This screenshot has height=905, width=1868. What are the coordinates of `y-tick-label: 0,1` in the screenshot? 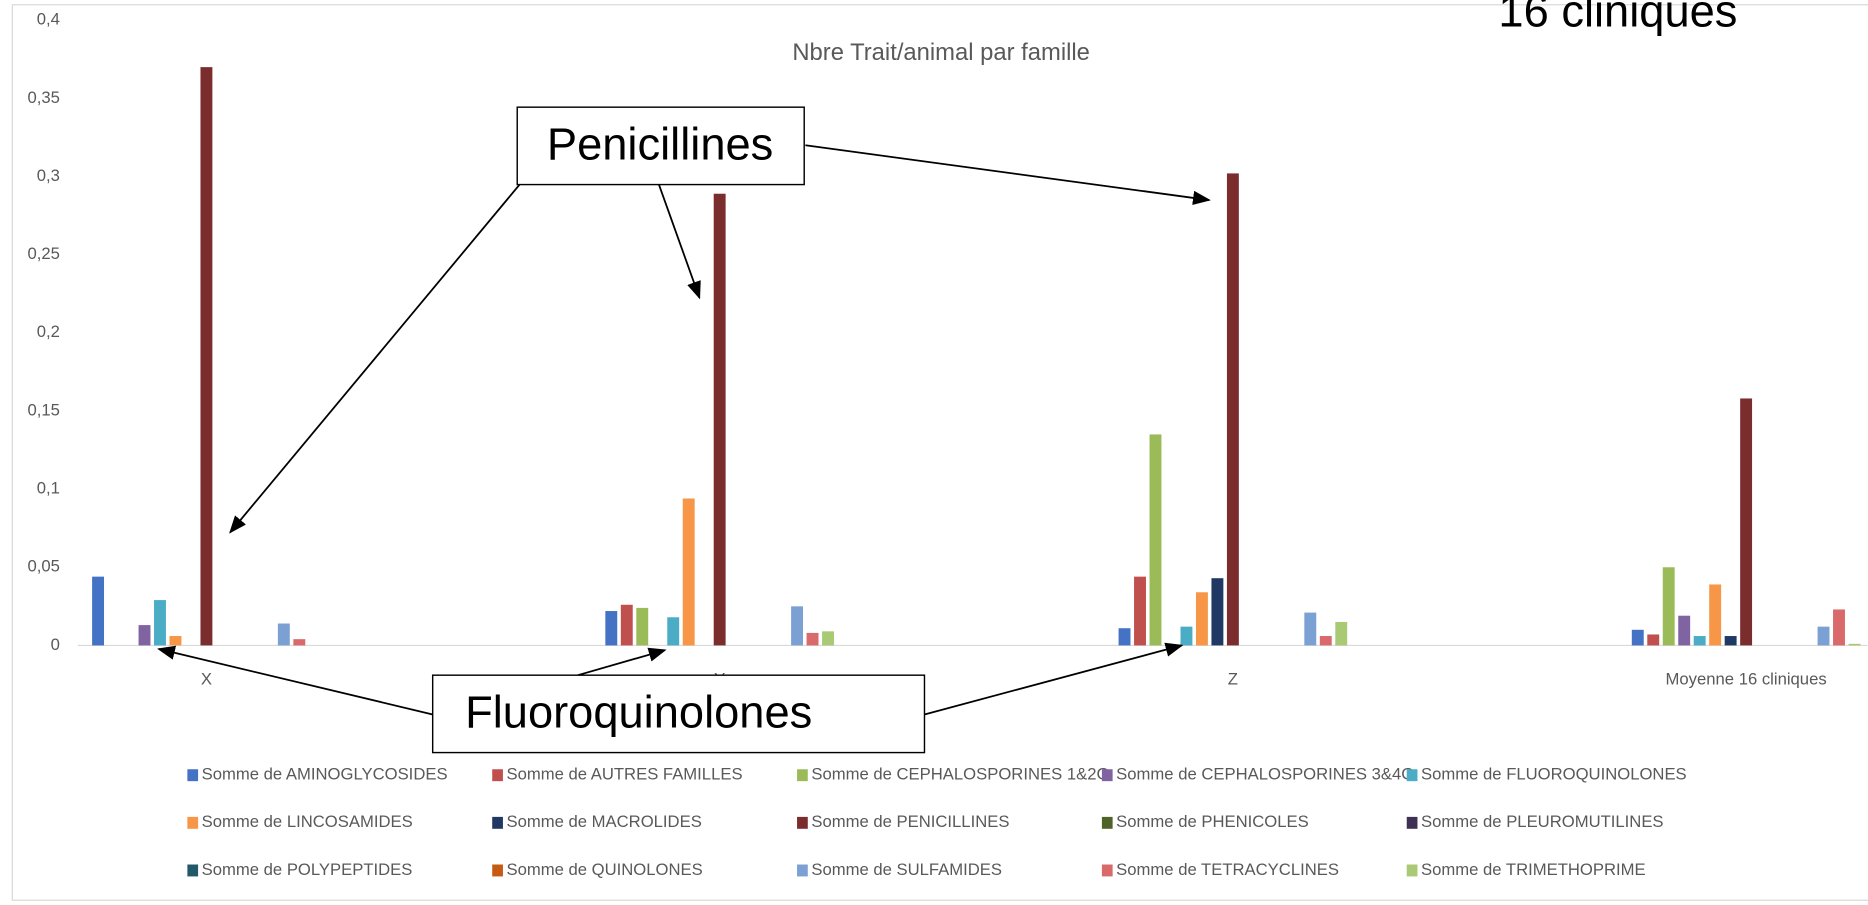 It's located at (48, 488).